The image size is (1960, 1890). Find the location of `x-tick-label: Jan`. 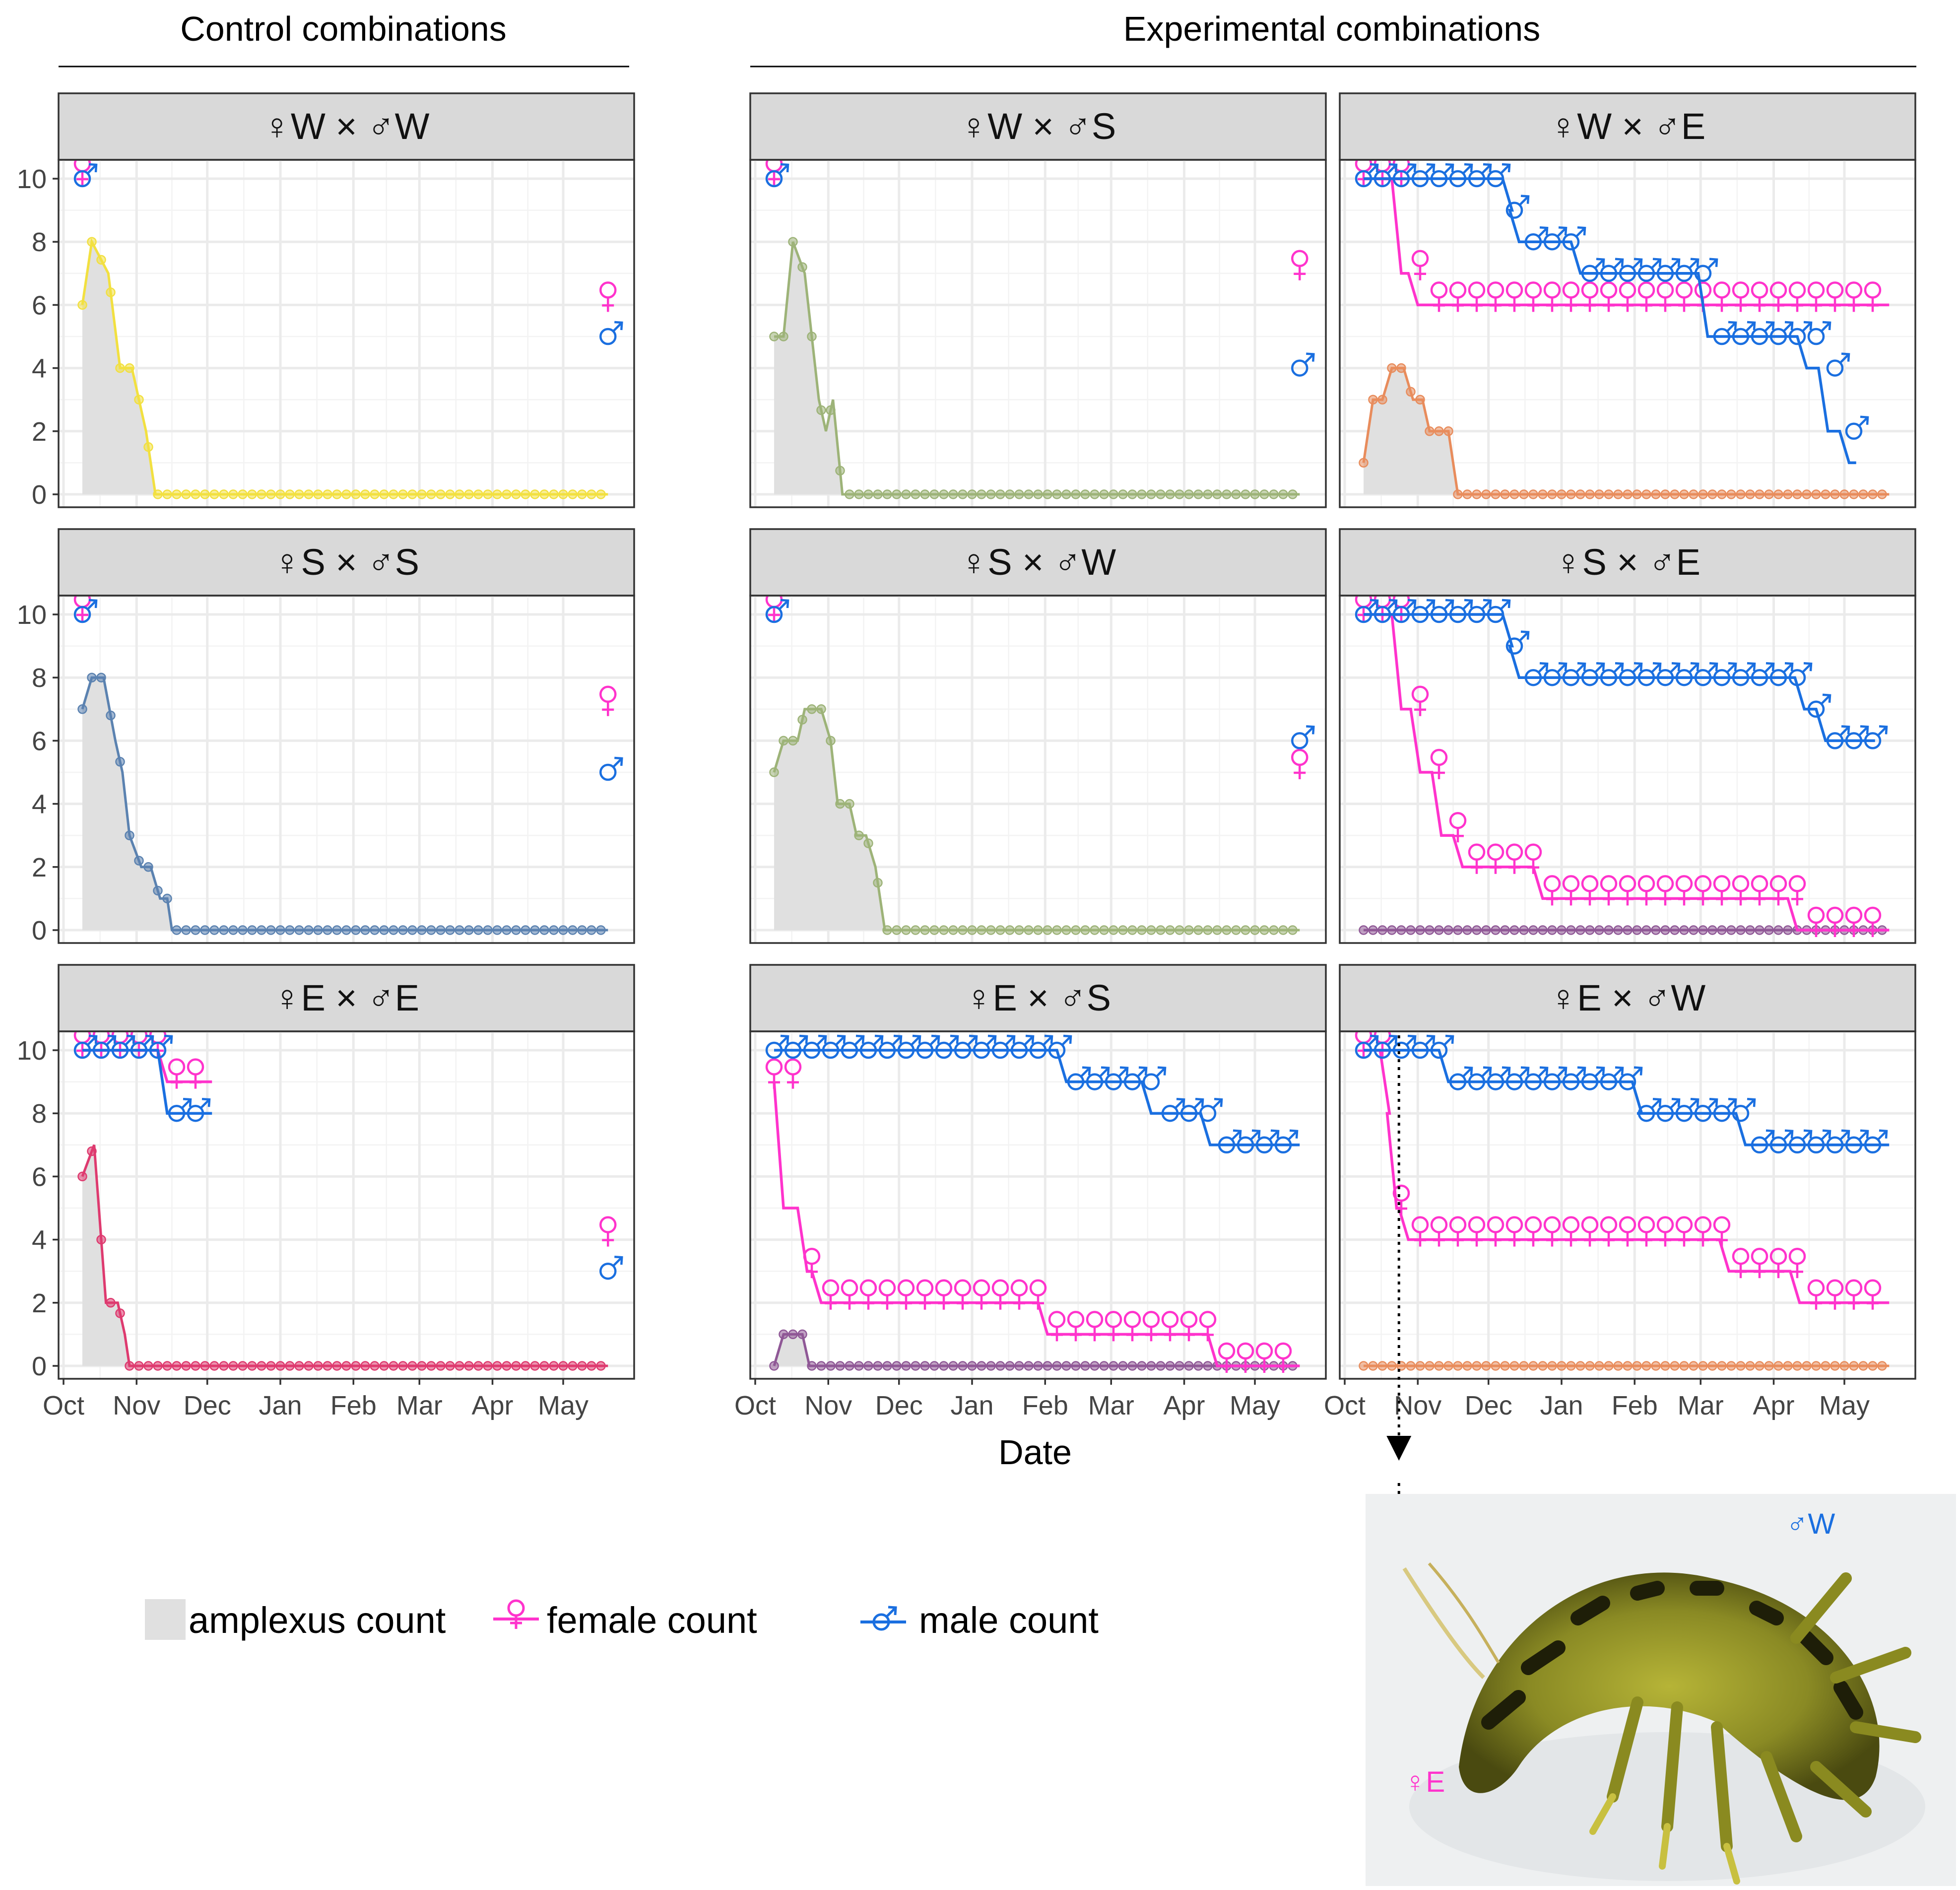

x-tick-label: Jan is located at coordinates (280, 1405).